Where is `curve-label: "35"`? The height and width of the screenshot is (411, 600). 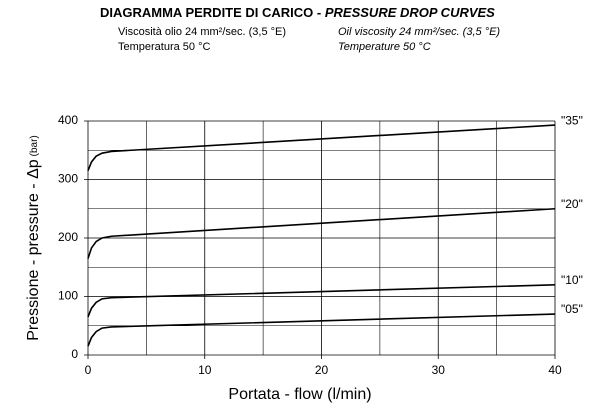
curve-label: "35" is located at coordinates (572, 120).